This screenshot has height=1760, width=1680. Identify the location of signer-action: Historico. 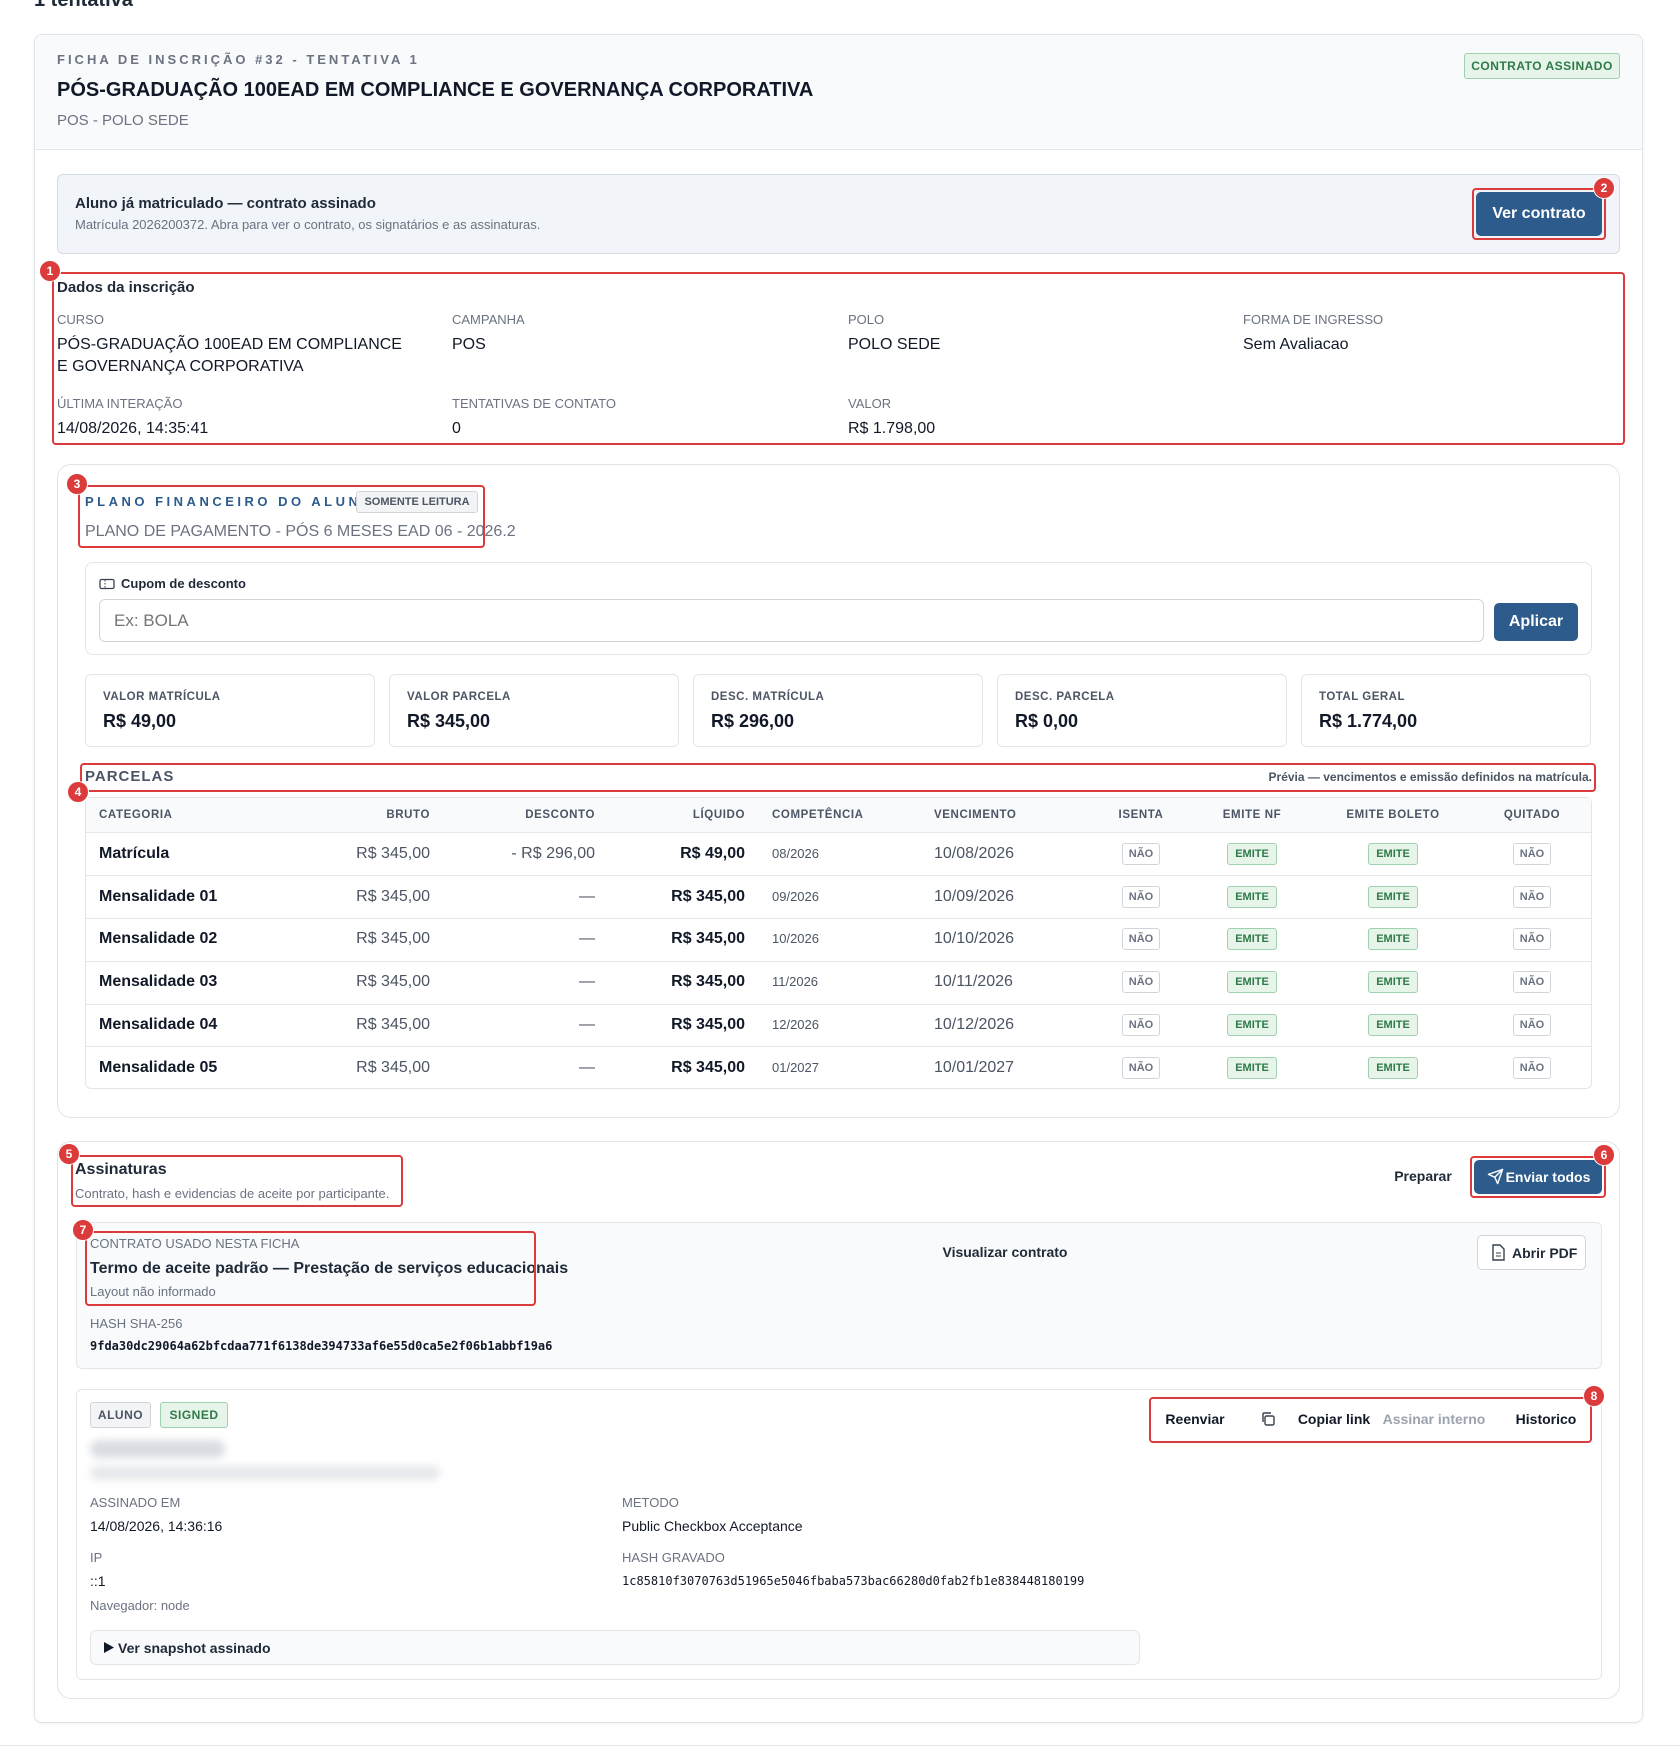
(1546, 1419).